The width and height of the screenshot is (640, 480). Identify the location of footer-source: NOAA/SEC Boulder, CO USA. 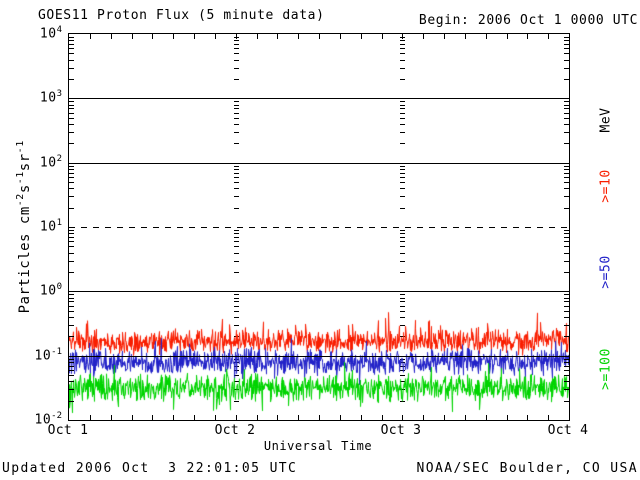
(527, 468).